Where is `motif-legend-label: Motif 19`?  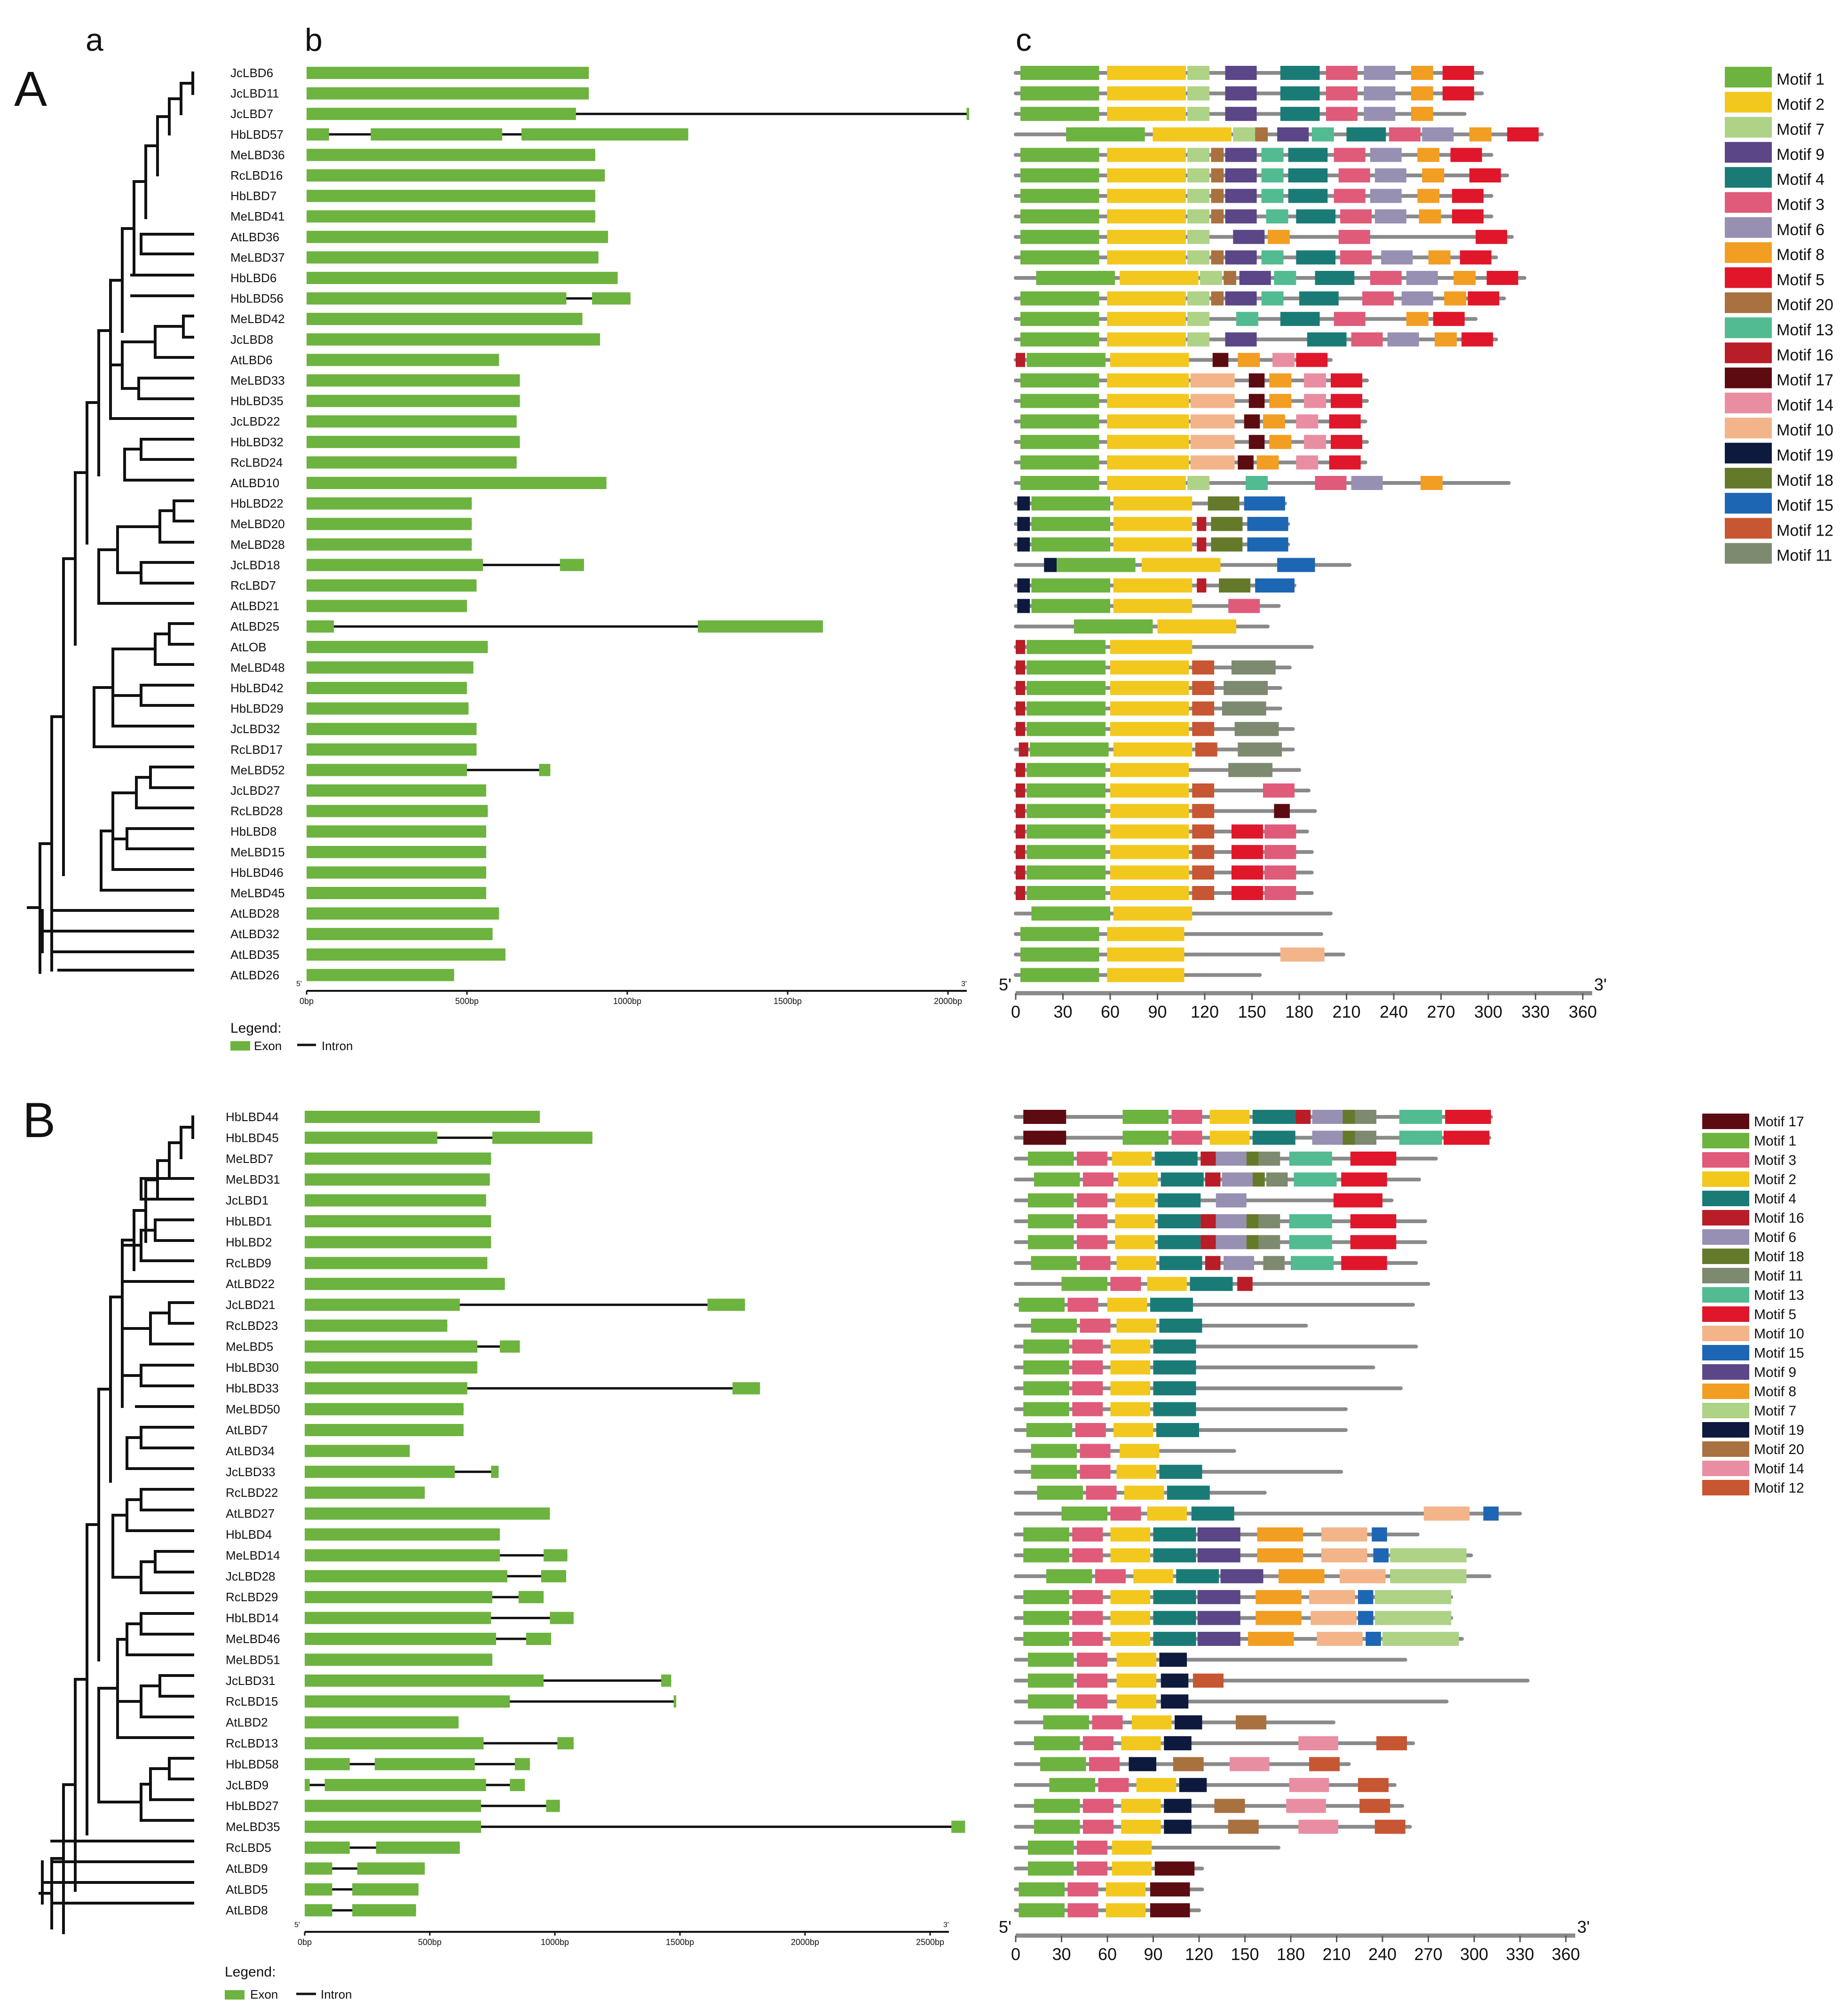
motif-legend-label: Motif 19 is located at coordinates (1779, 1430).